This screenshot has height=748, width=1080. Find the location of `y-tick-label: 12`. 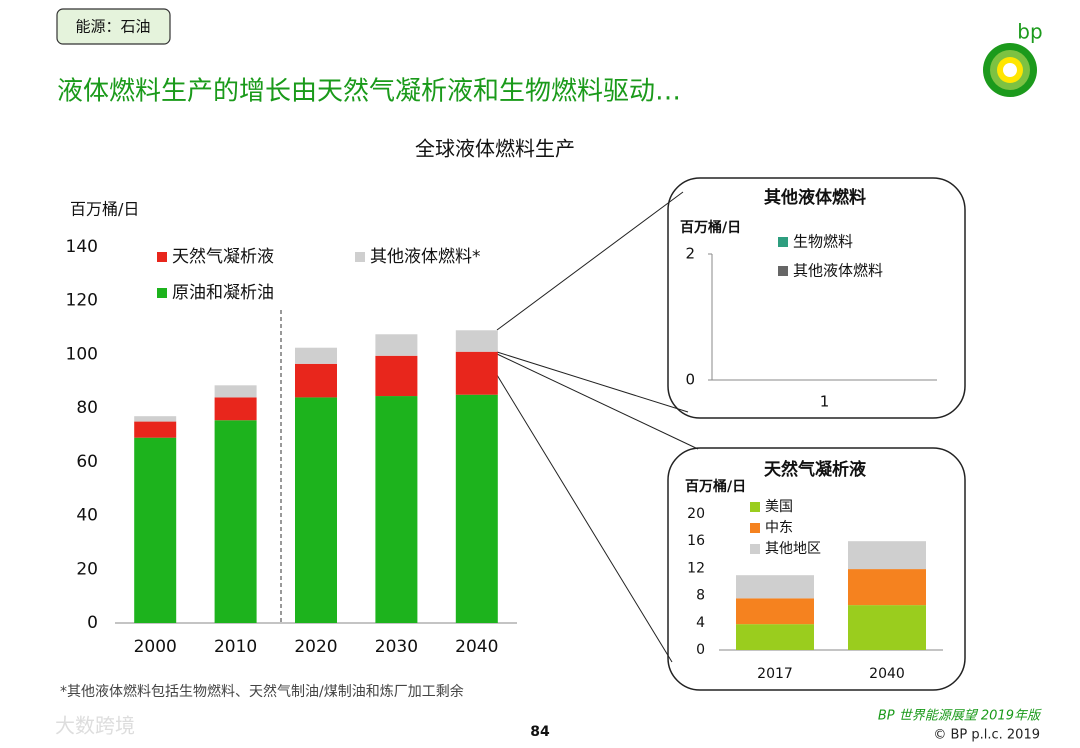

y-tick-label: 12 is located at coordinates (696, 568).